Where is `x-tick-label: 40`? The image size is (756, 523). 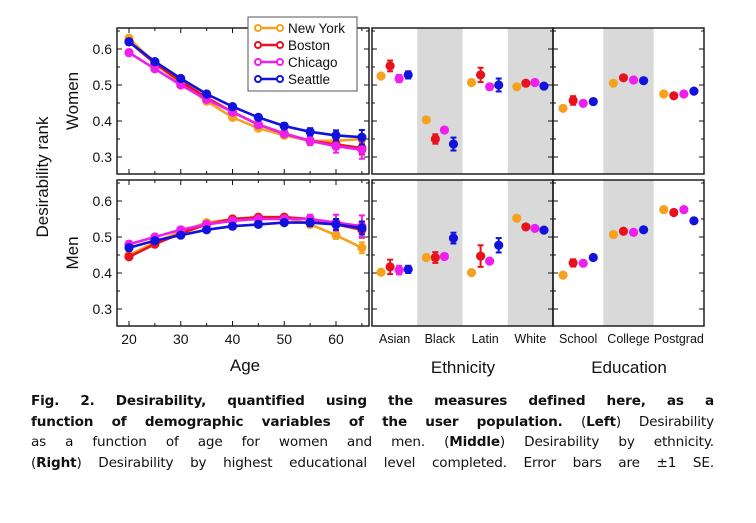
x-tick-label: 40 is located at coordinates (233, 339).